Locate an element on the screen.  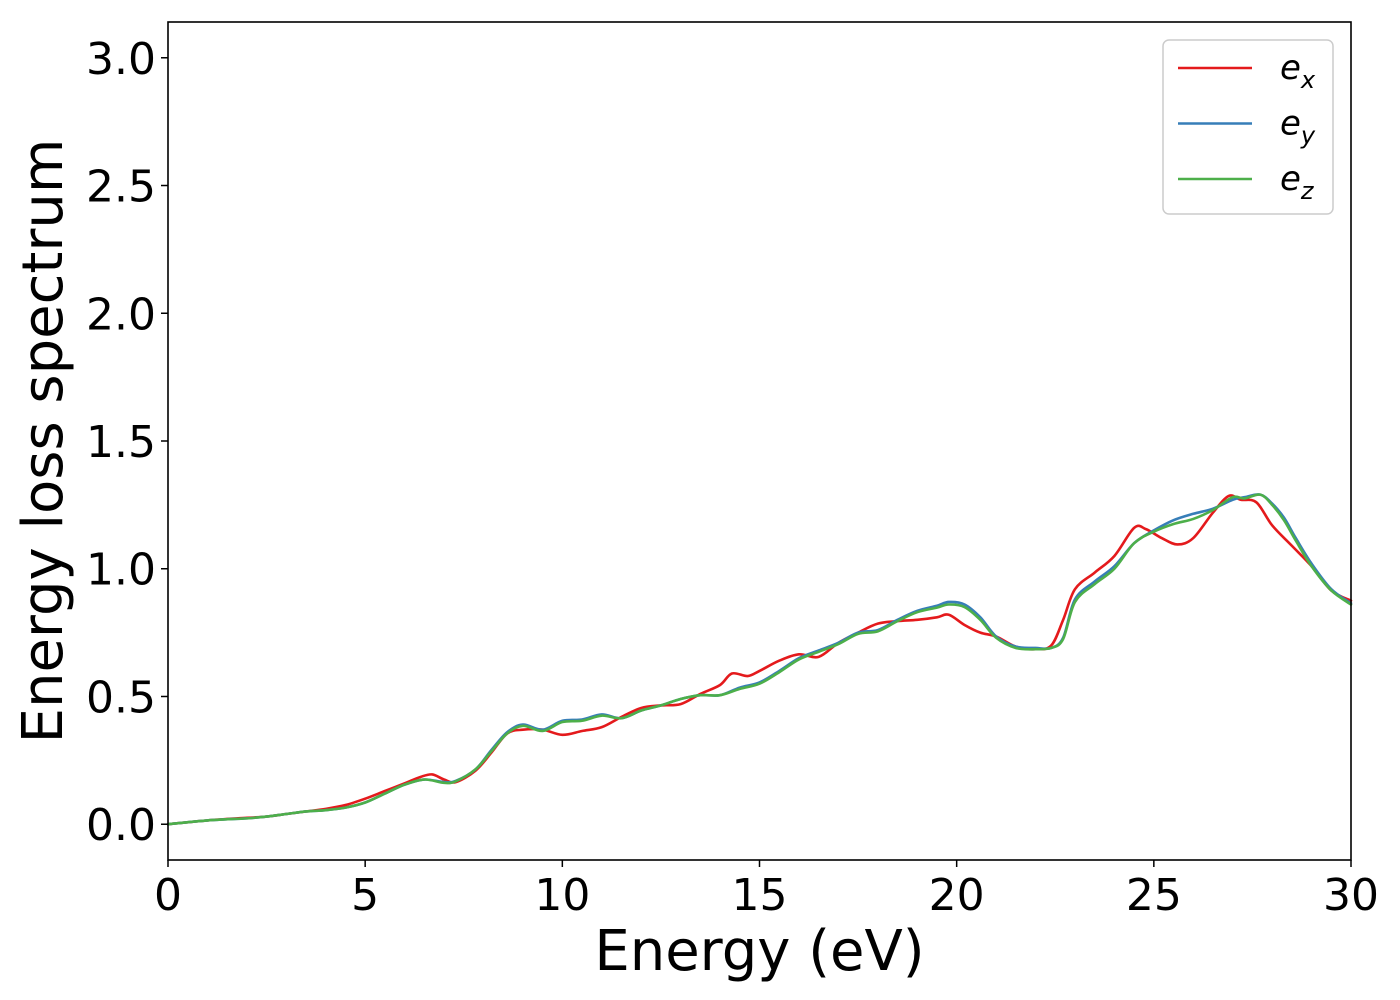
x-tick-label: 20 is located at coordinates (957, 895).